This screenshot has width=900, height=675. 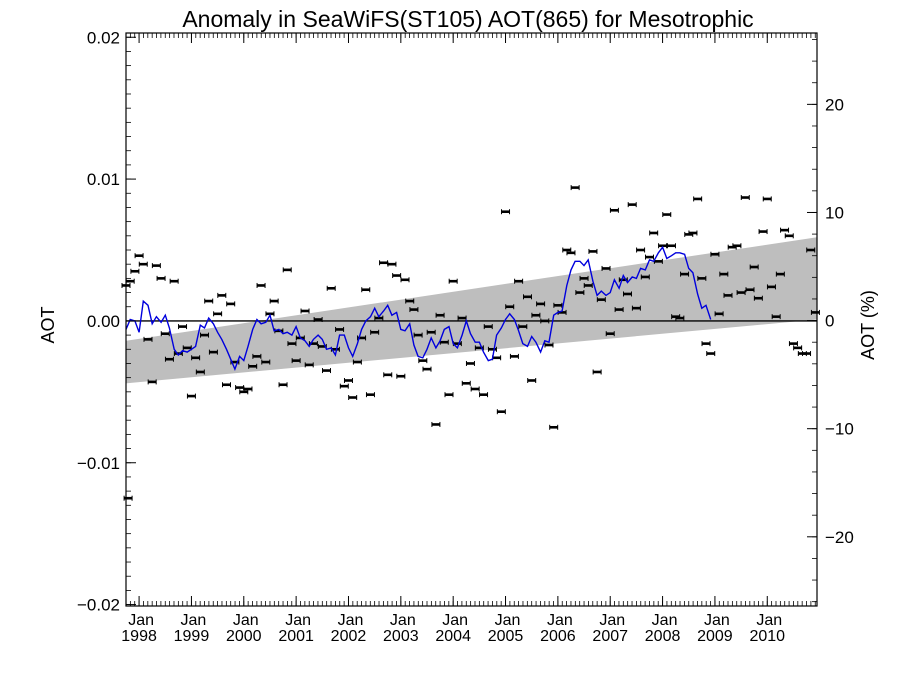 What do you see at coordinates (98, 463) in the screenshot?
I see `y-tick-label-left: −0.01` at bounding box center [98, 463].